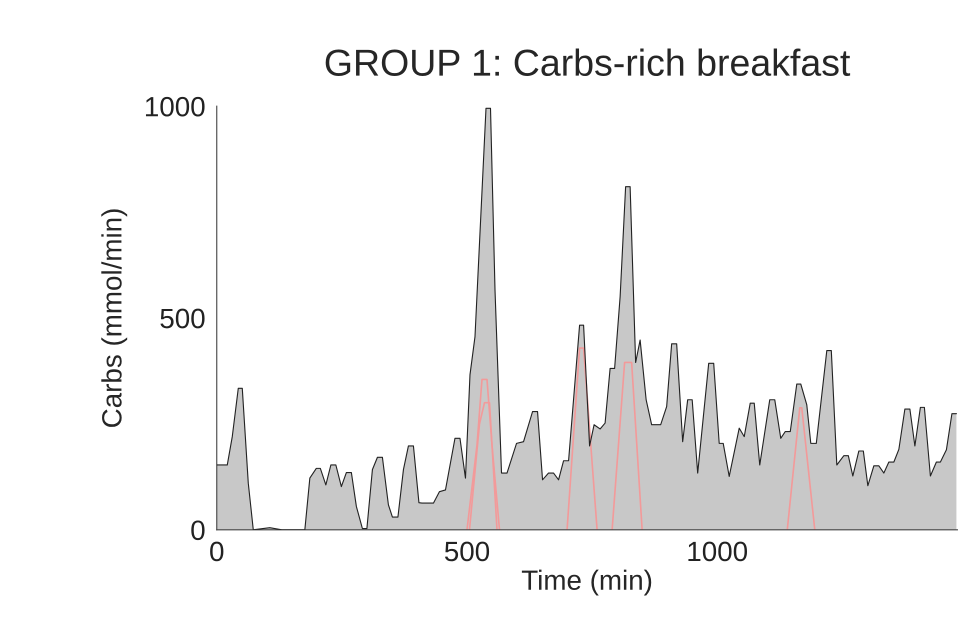  Describe the element at coordinates (198, 530) in the screenshot. I see `y-tick-label: 0` at that location.